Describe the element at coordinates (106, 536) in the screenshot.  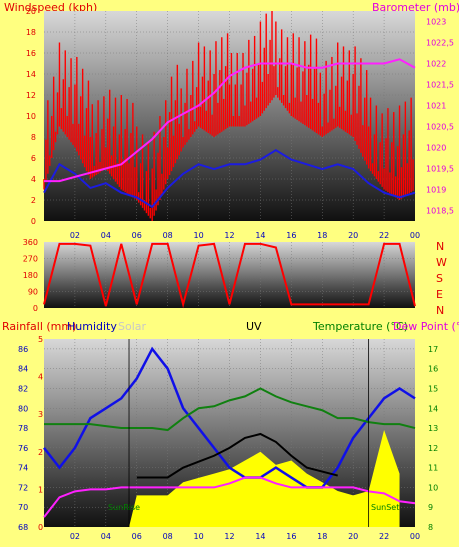
I see `temp-x-tick-label: 04` at that location.